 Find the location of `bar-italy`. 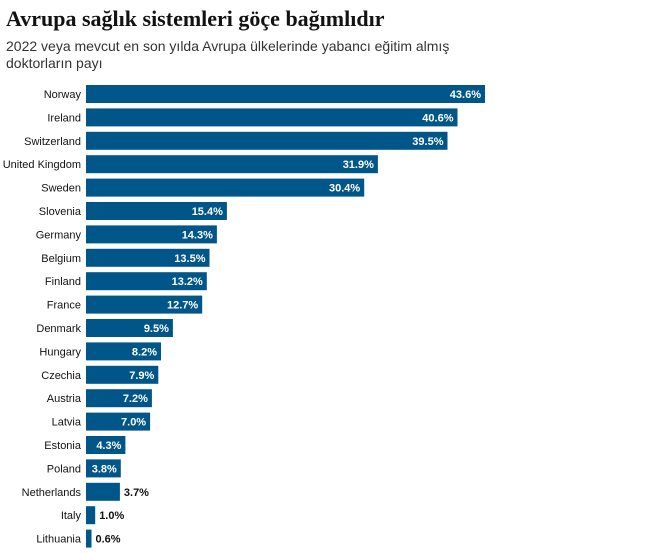

bar-italy is located at coordinates (91, 515).